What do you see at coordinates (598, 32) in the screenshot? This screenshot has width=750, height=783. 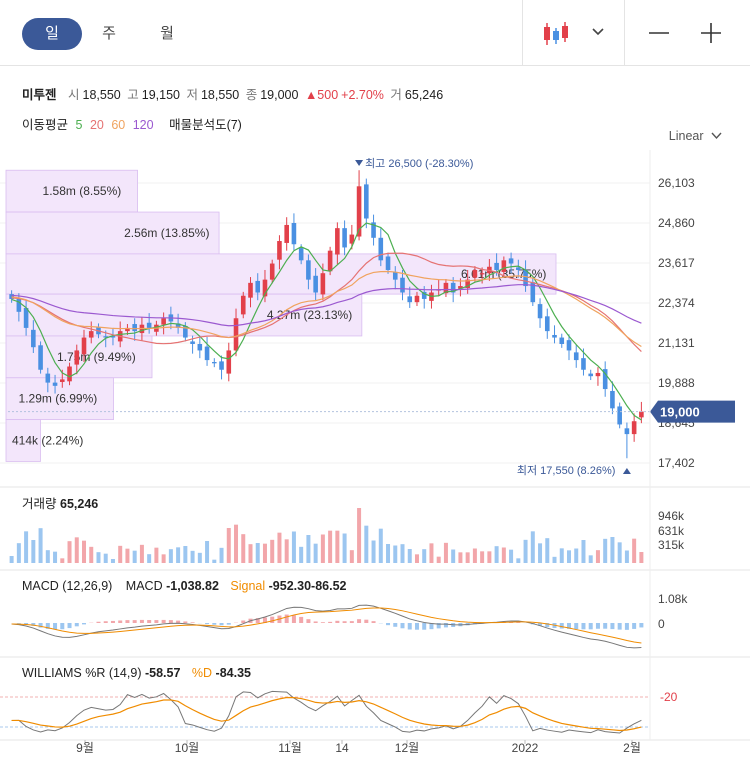 I see `chevron-down-icon` at bounding box center [598, 32].